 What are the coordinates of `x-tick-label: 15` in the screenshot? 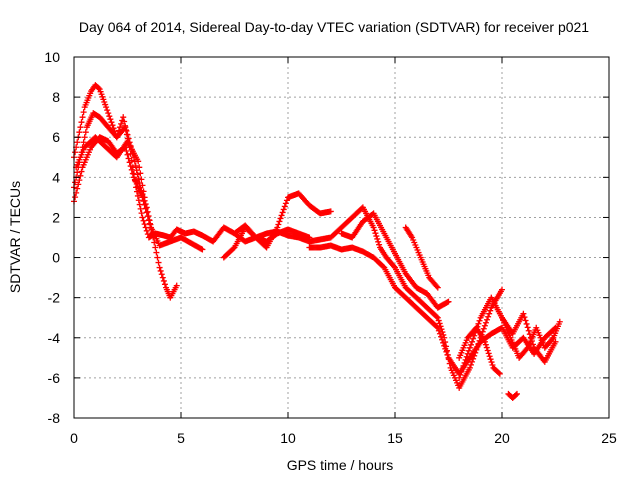 It's located at (395, 438).